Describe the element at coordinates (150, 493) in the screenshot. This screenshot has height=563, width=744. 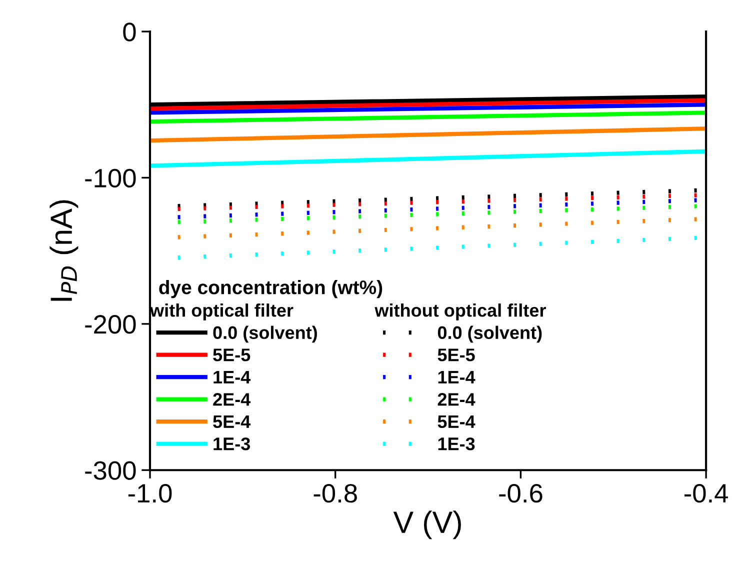
I see `x-tick-label: -1.0` at that location.